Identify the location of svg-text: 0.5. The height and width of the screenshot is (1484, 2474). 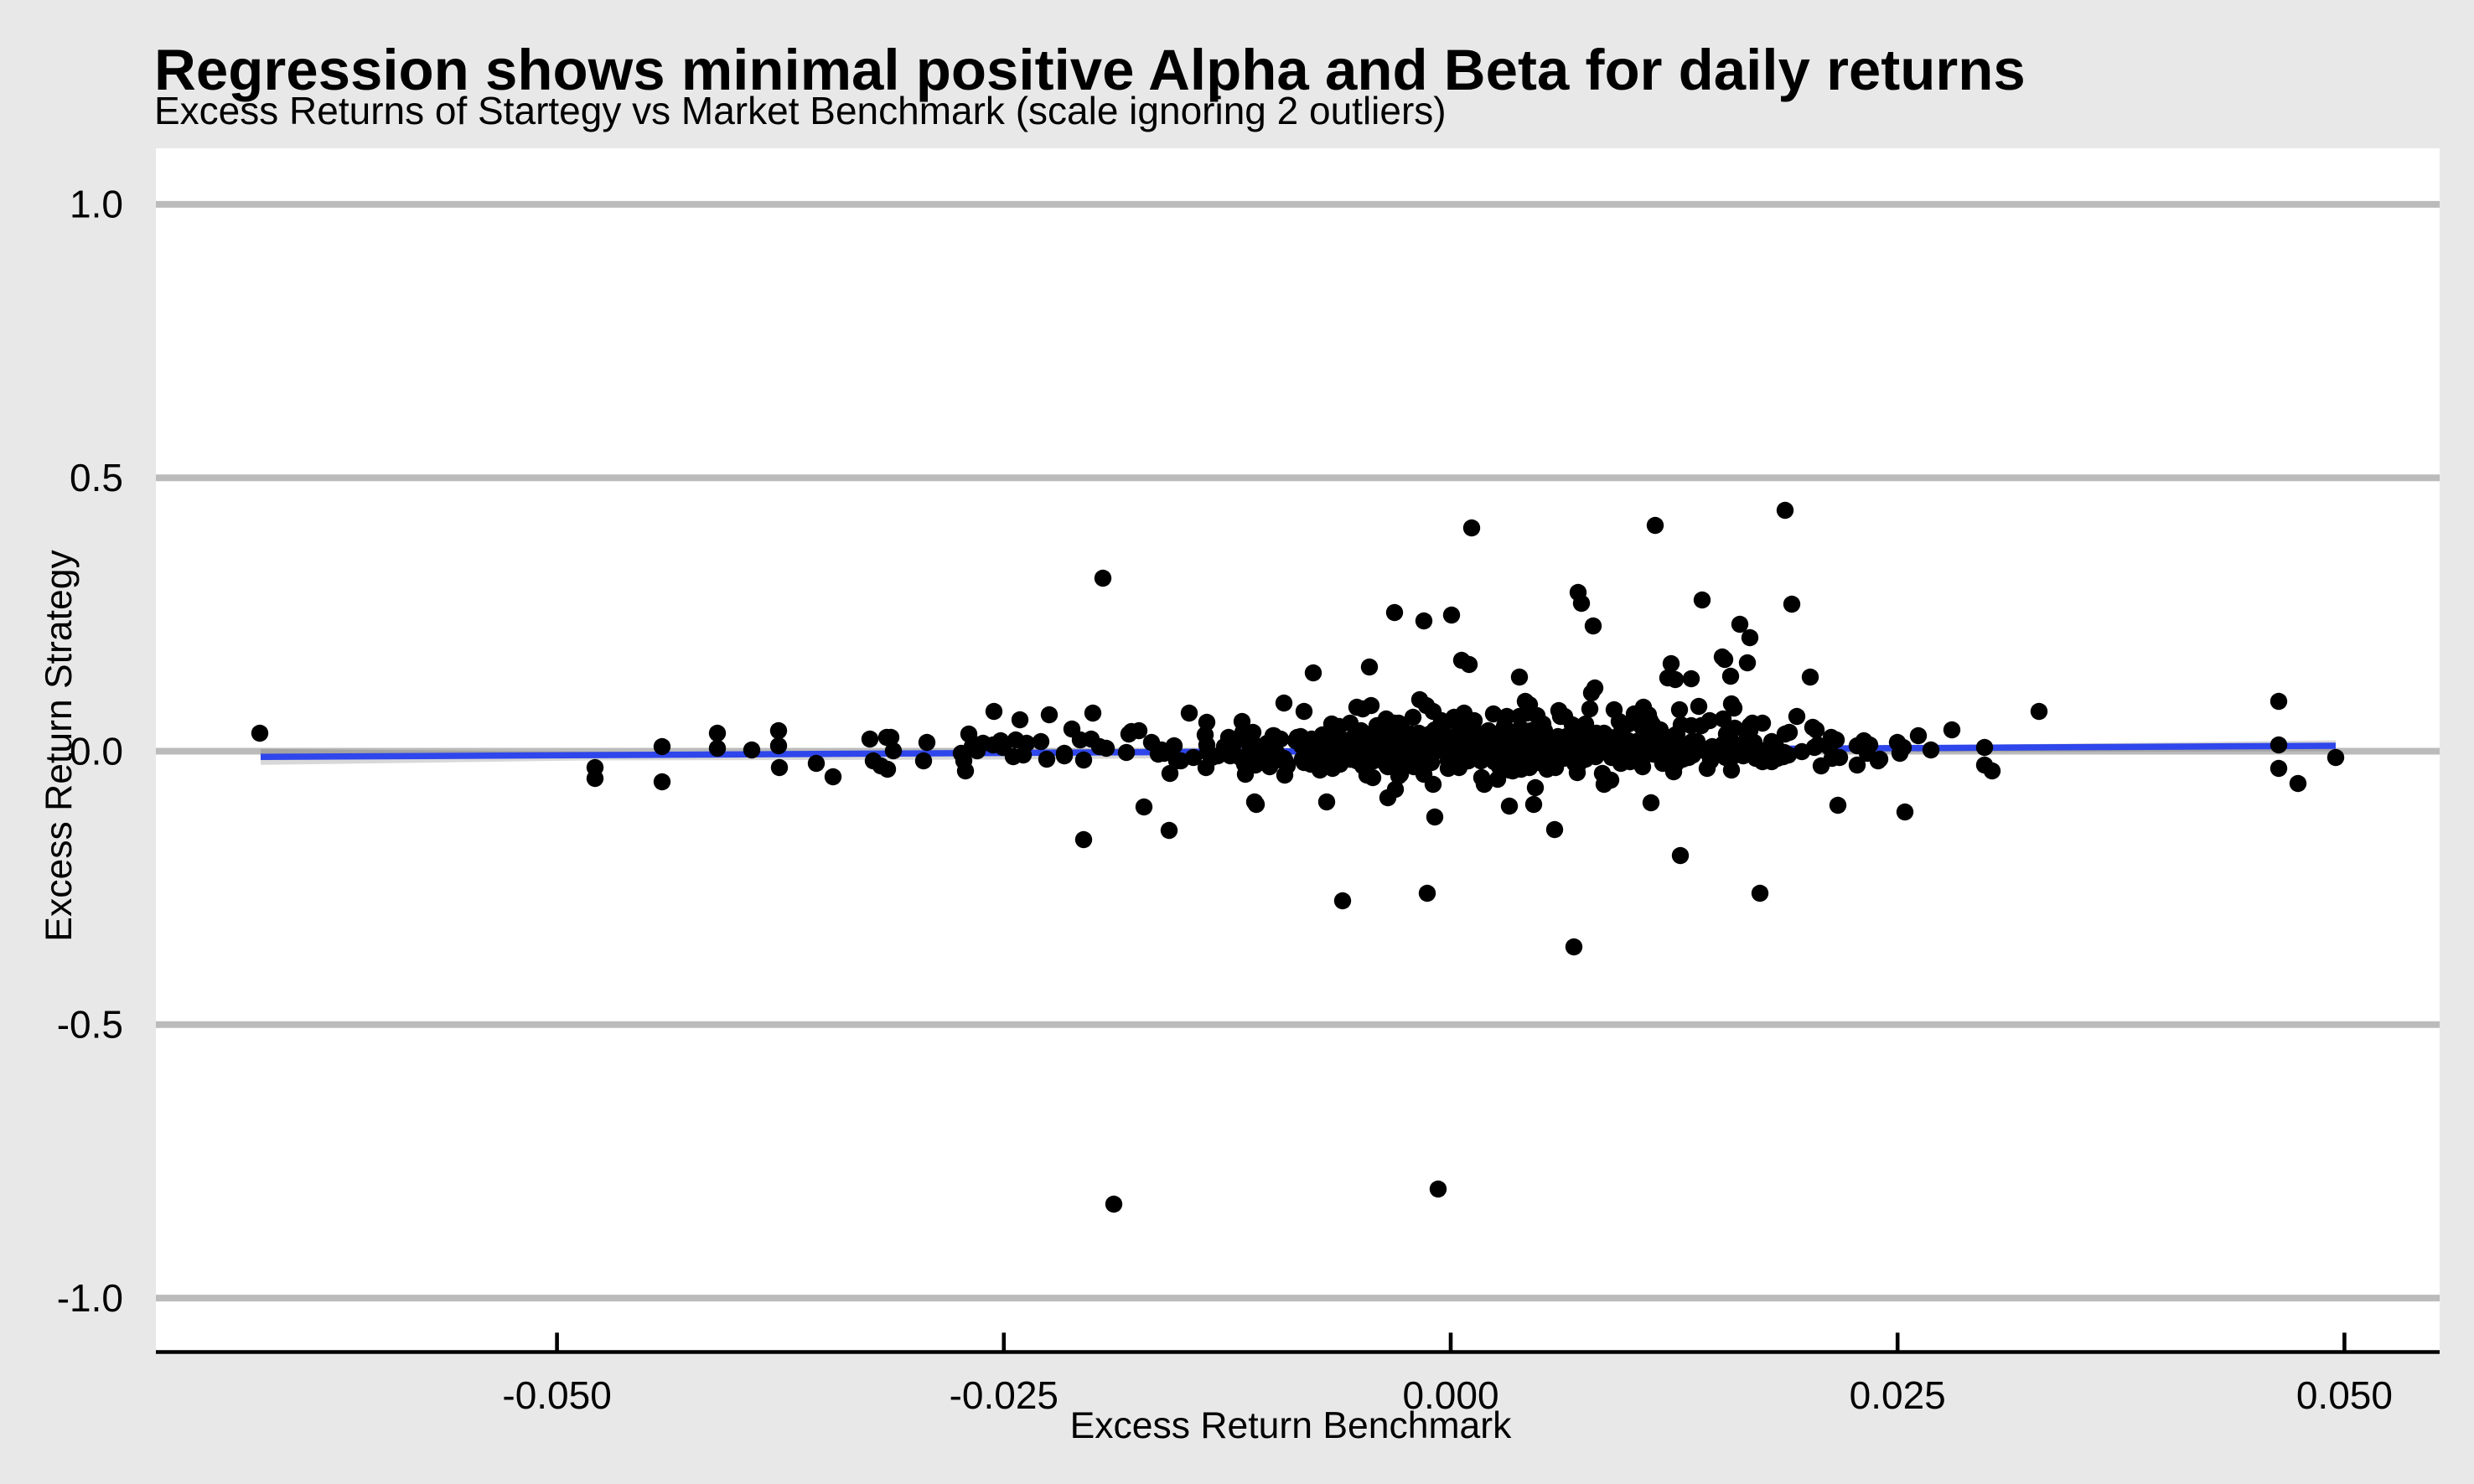
(96, 478).